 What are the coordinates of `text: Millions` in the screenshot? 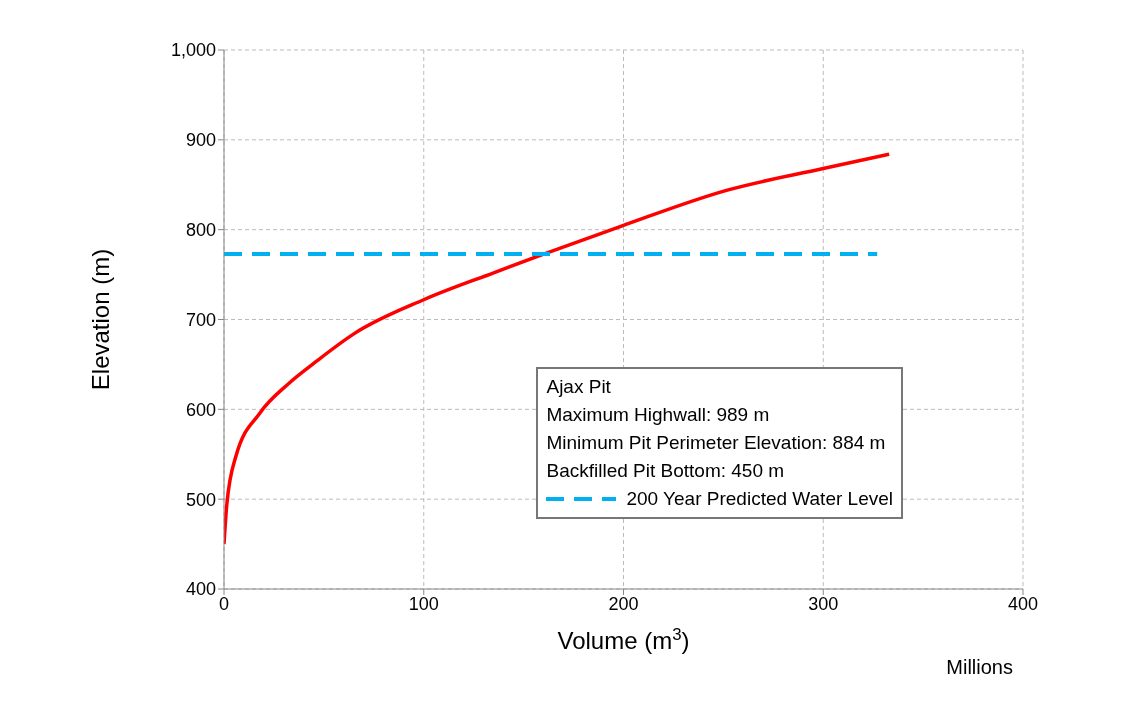 It's located at (979, 667).